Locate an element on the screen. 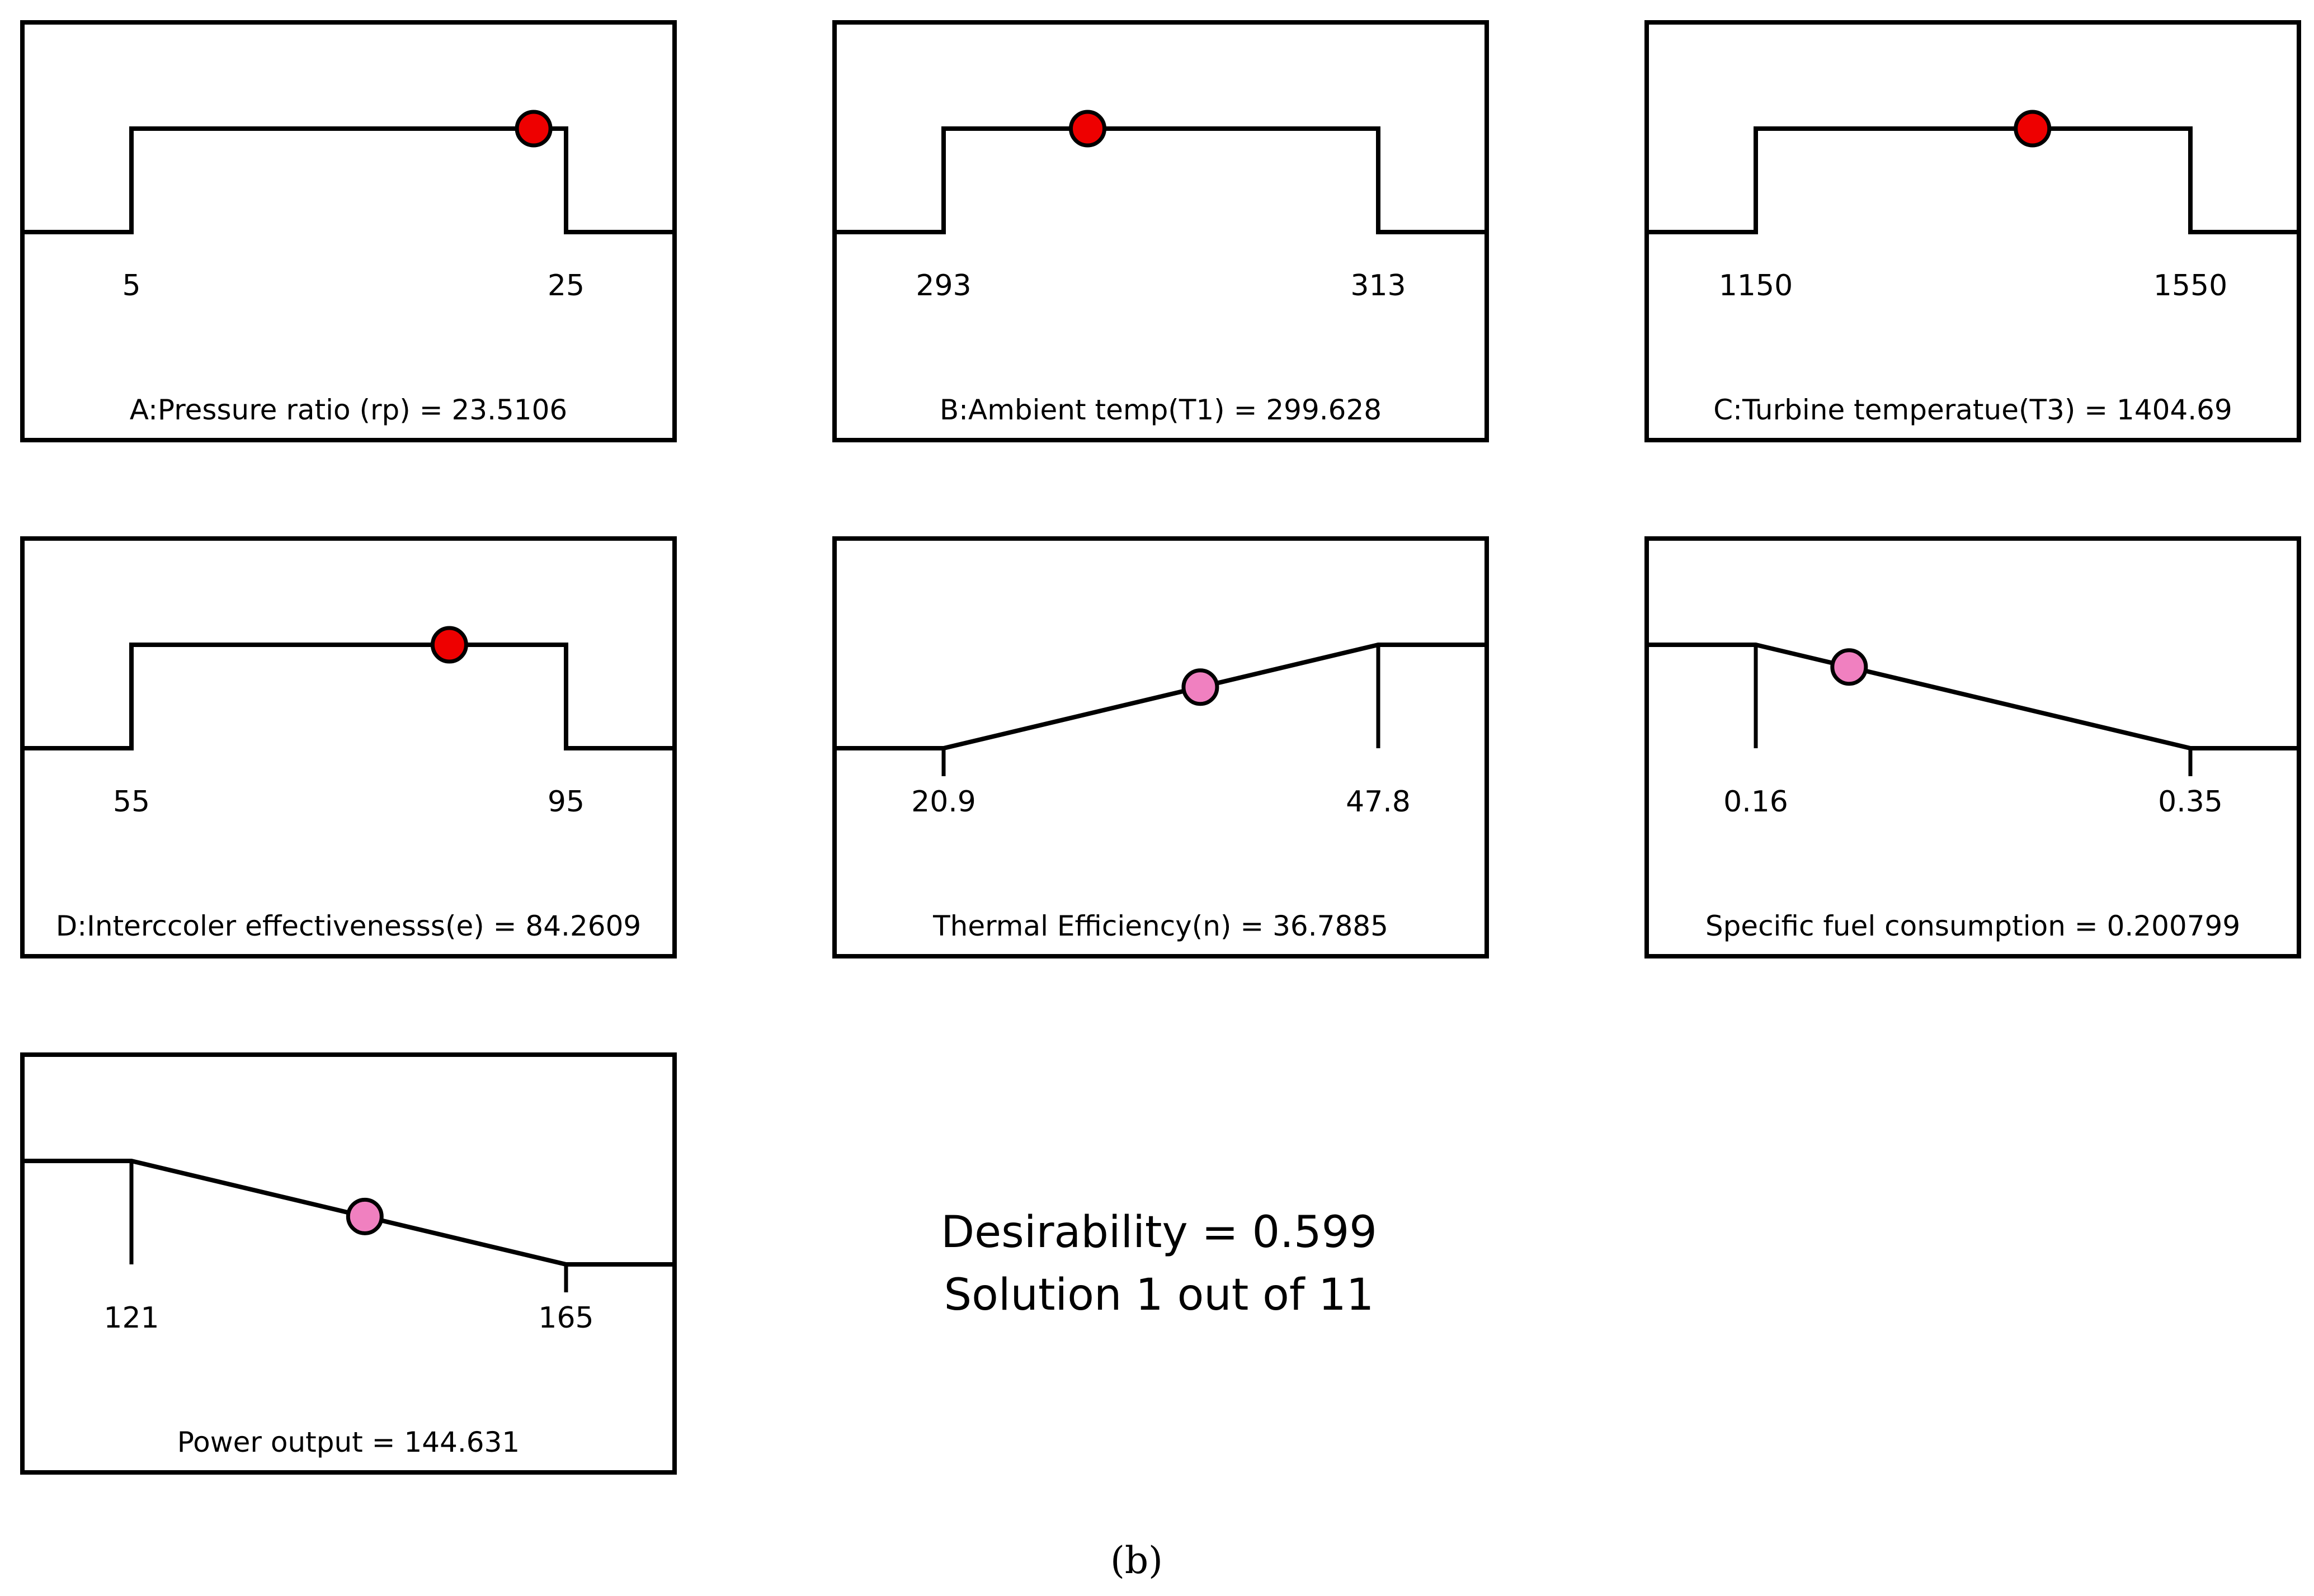  low-limit-label: 20.9 is located at coordinates (944, 802).